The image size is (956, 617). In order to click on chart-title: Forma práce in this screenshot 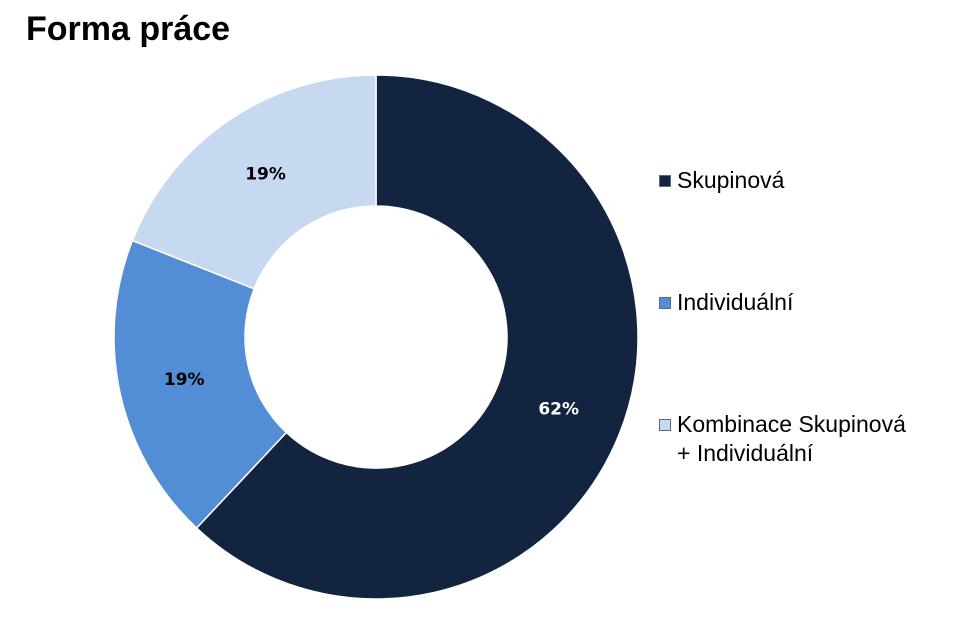, I will do `click(128, 29)`.